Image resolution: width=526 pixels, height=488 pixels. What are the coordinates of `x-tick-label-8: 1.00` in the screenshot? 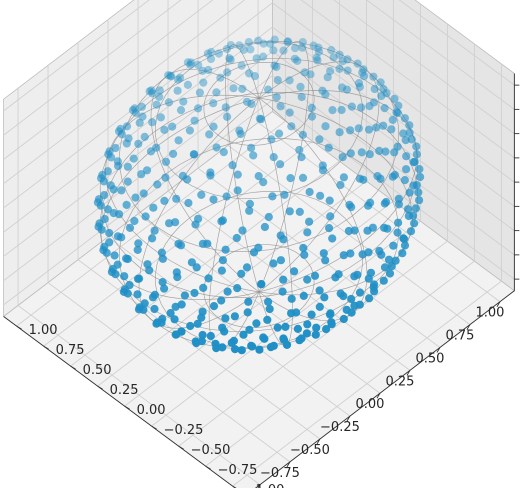 It's located at (489, 313).